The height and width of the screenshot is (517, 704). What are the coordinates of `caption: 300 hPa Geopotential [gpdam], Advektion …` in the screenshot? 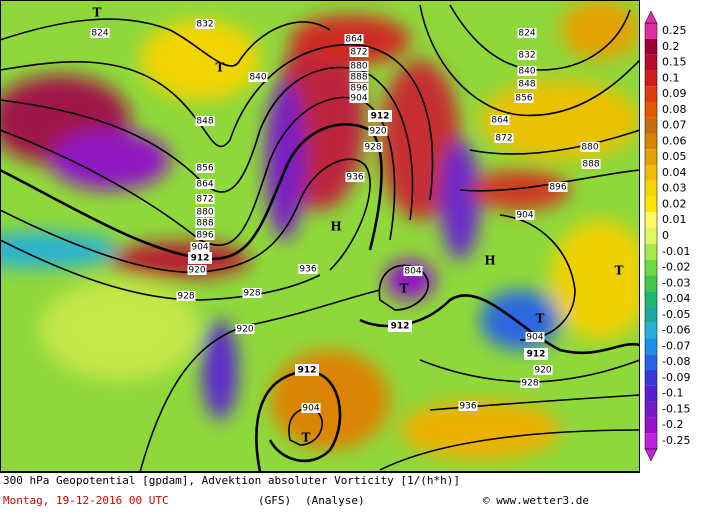 It's located at (231, 480).